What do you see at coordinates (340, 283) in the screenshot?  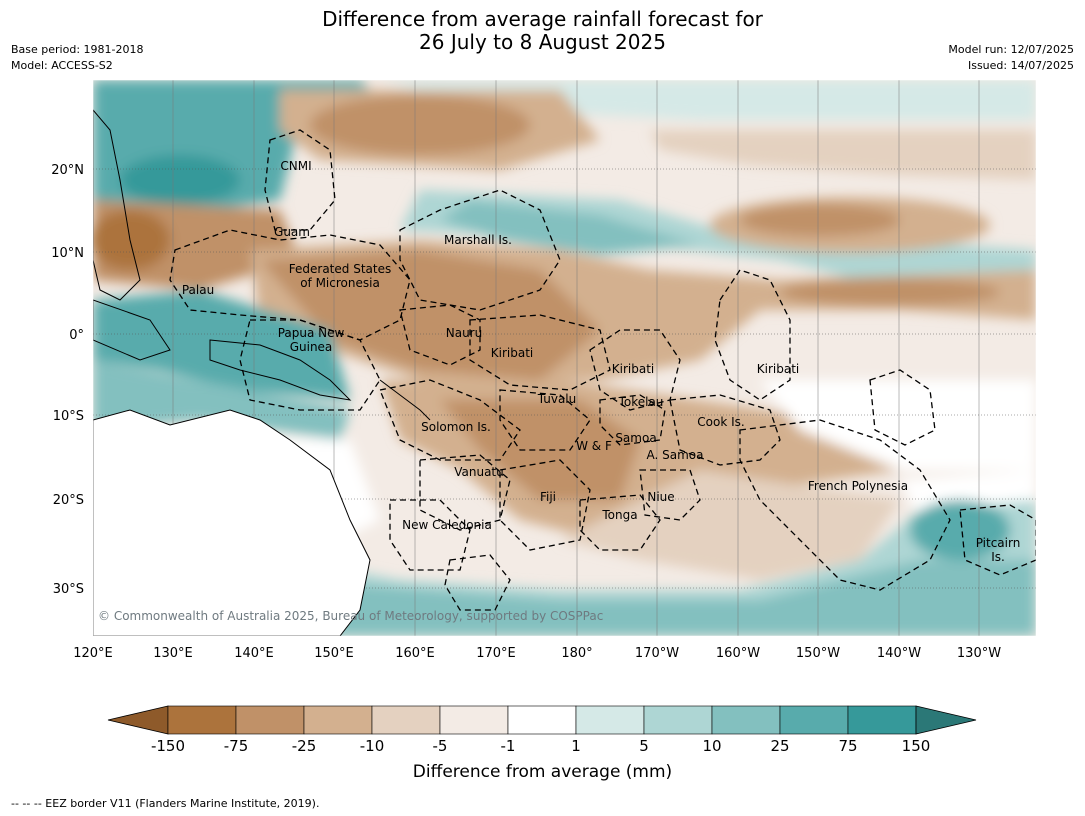 I see `label-fsm-line2: of Micronesia` at bounding box center [340, 283].